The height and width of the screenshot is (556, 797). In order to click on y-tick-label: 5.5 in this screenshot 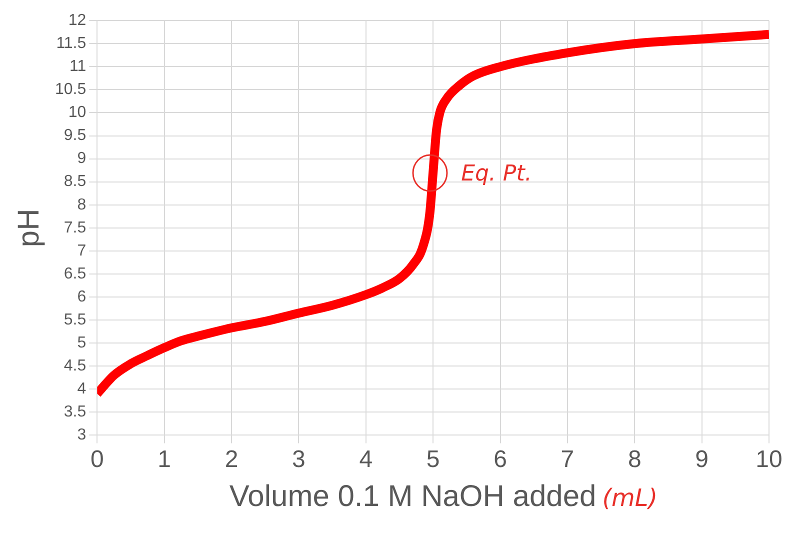, I will do `click(75, 319)`.